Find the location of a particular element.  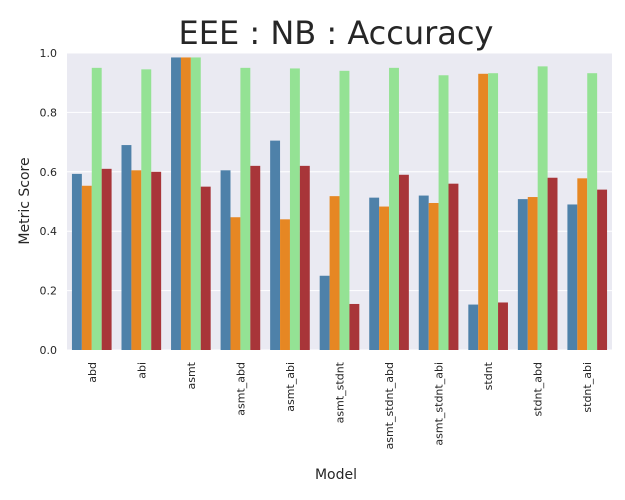

y-tick-label: 0.6 is located at coordinates (49, 172).